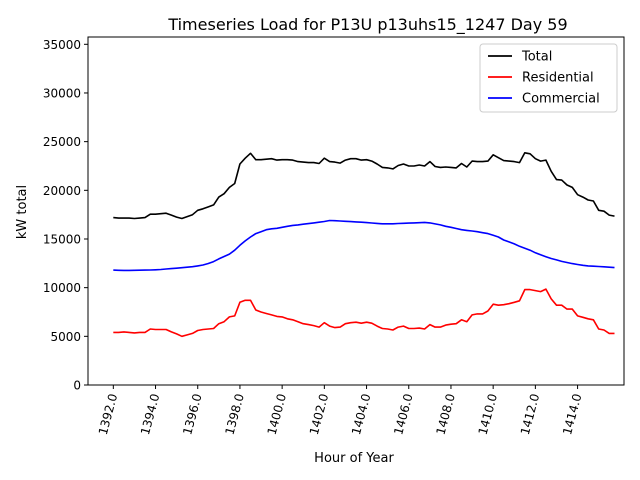  Describe the element at coordinates (403, 414) in the screenshot. I see `x-tick-label: 1406.0` at that location.